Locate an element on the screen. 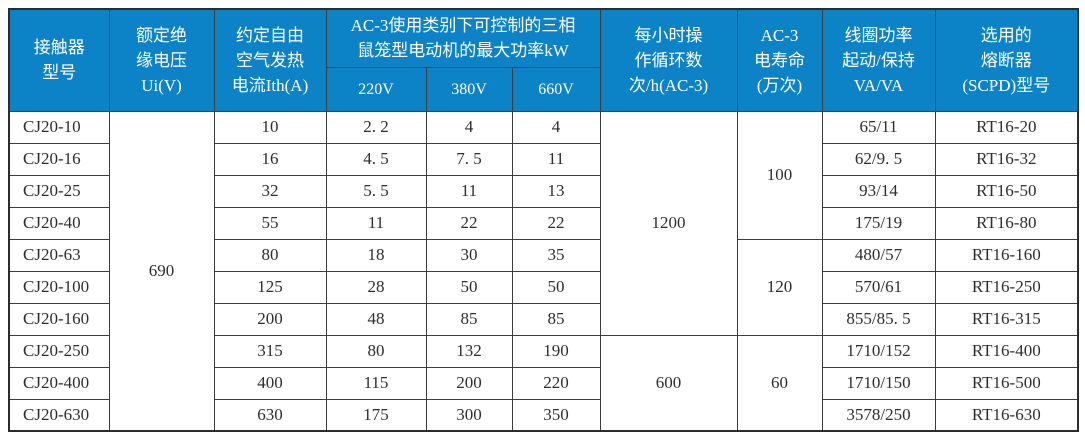  col-header-cycles-per-hour: 每小时操 作循环数 次/h(AC-3) is located at coordinates (668, 60).